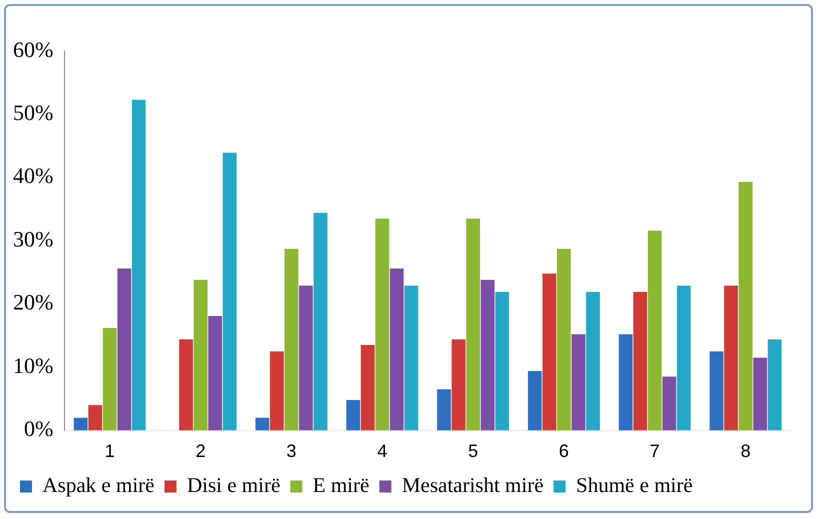 The width and height of the screenshot is (819, 519). Describe the element at coordinates (745, 451) in the screenshot. I see `x-tick-label: 8` at that location.